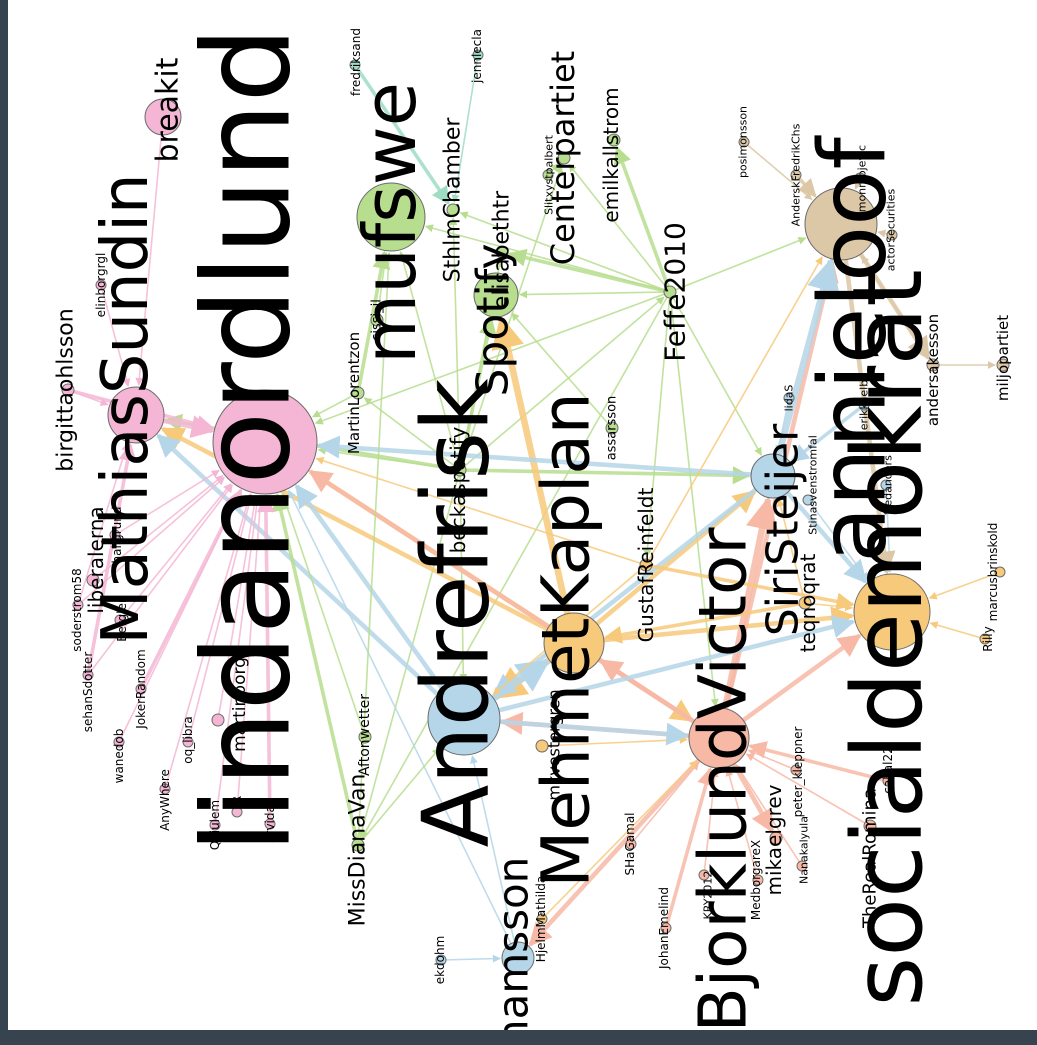 The height and width of the screenshot is (1045, 1037). I want to click on node-label-mehmetkaplan: MehmetKaplan, so click(566, 639).